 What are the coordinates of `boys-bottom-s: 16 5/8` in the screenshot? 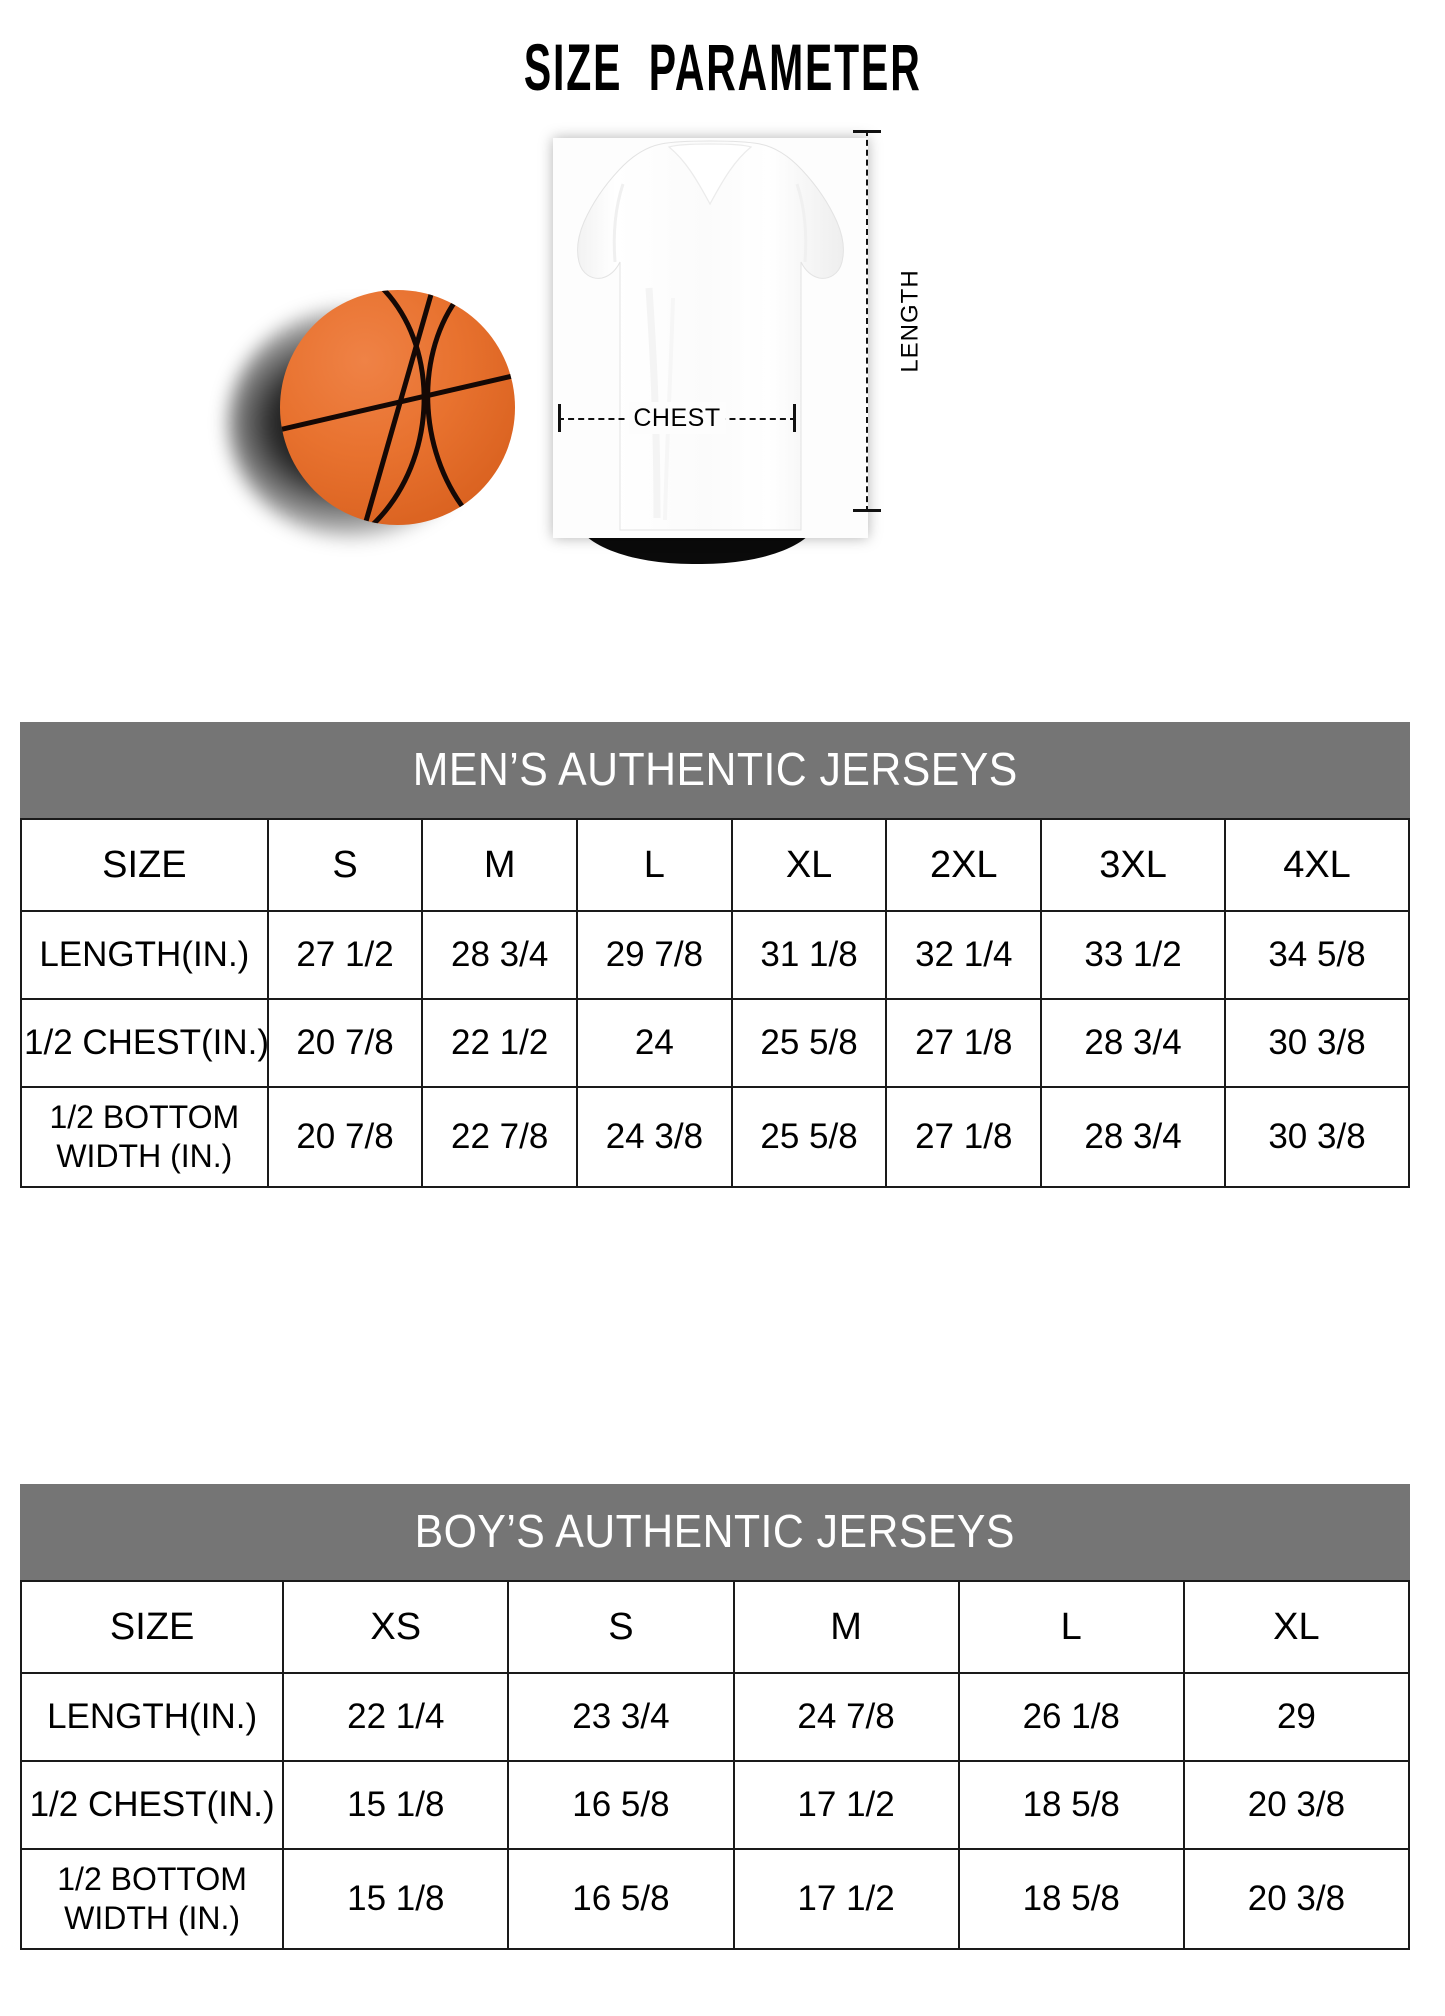 It's located at (621, 1899).